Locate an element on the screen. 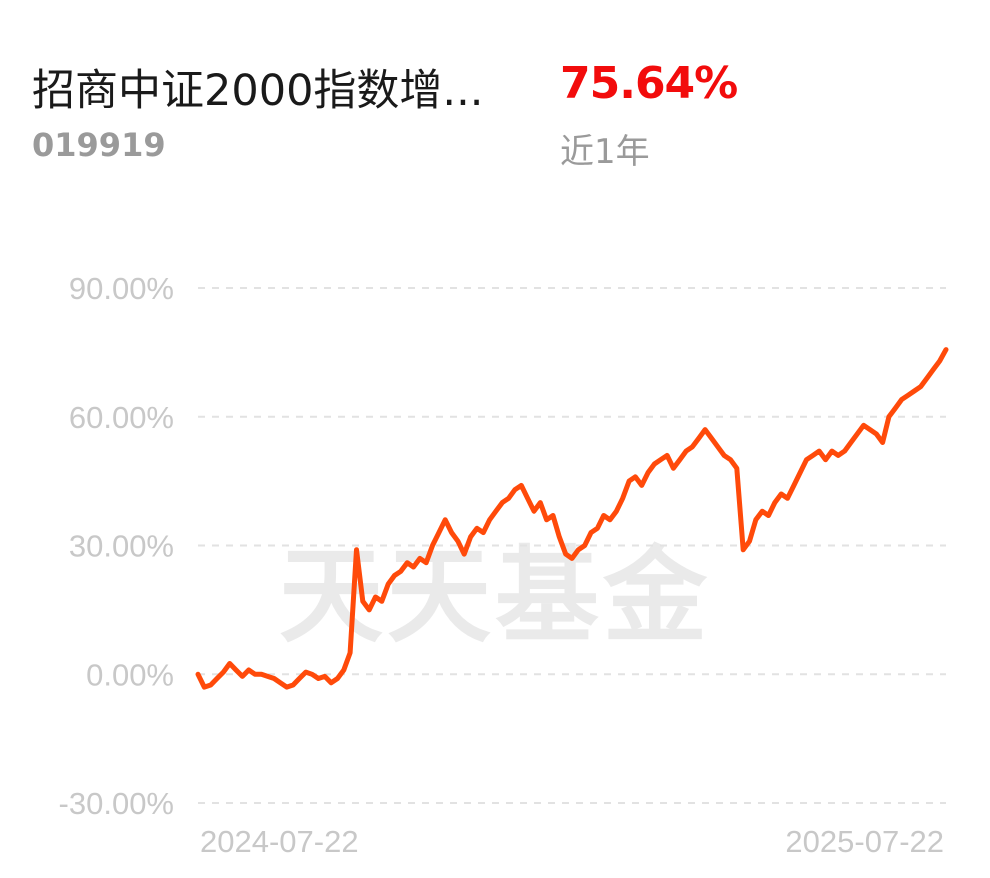 This screenshot has height=878, width=990. y-tick-label: 60.00% is located at coordinates (121, 417).